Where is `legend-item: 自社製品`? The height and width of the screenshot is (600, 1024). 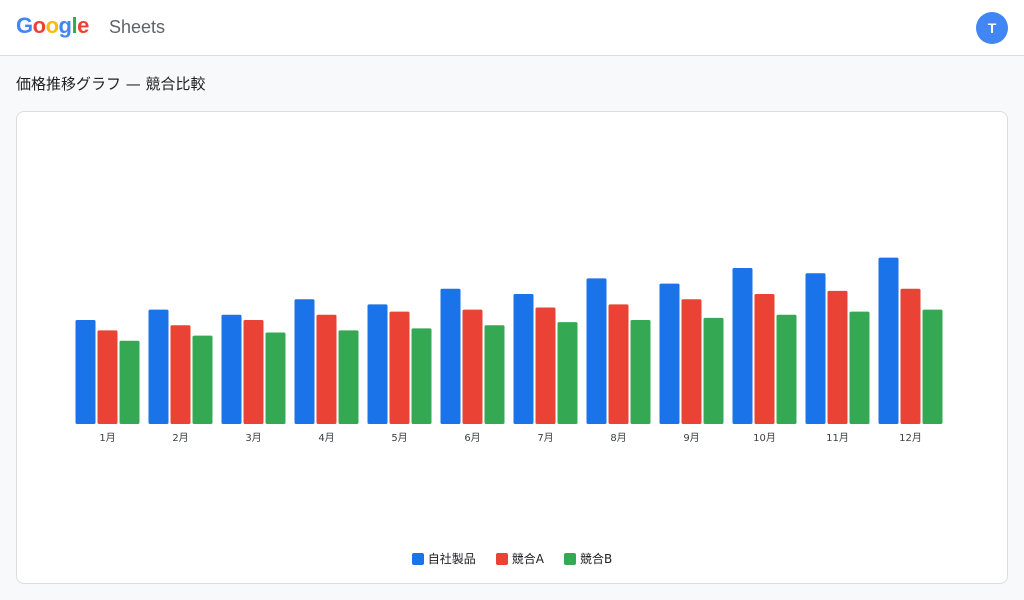
legend-item: 自社製品 is located at coordinates (443, 558).